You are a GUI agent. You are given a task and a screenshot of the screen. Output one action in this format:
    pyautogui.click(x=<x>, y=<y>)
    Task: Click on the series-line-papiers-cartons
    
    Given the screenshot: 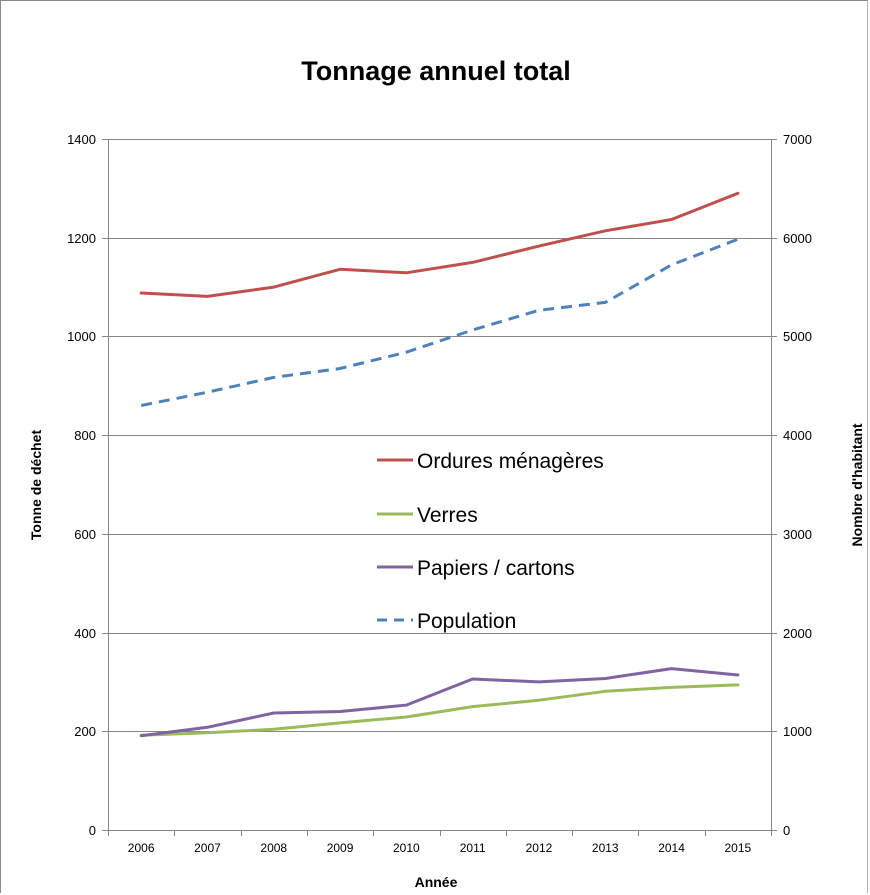 What is the action you would take?
    pyautogui.click(x=439, y=702)
    